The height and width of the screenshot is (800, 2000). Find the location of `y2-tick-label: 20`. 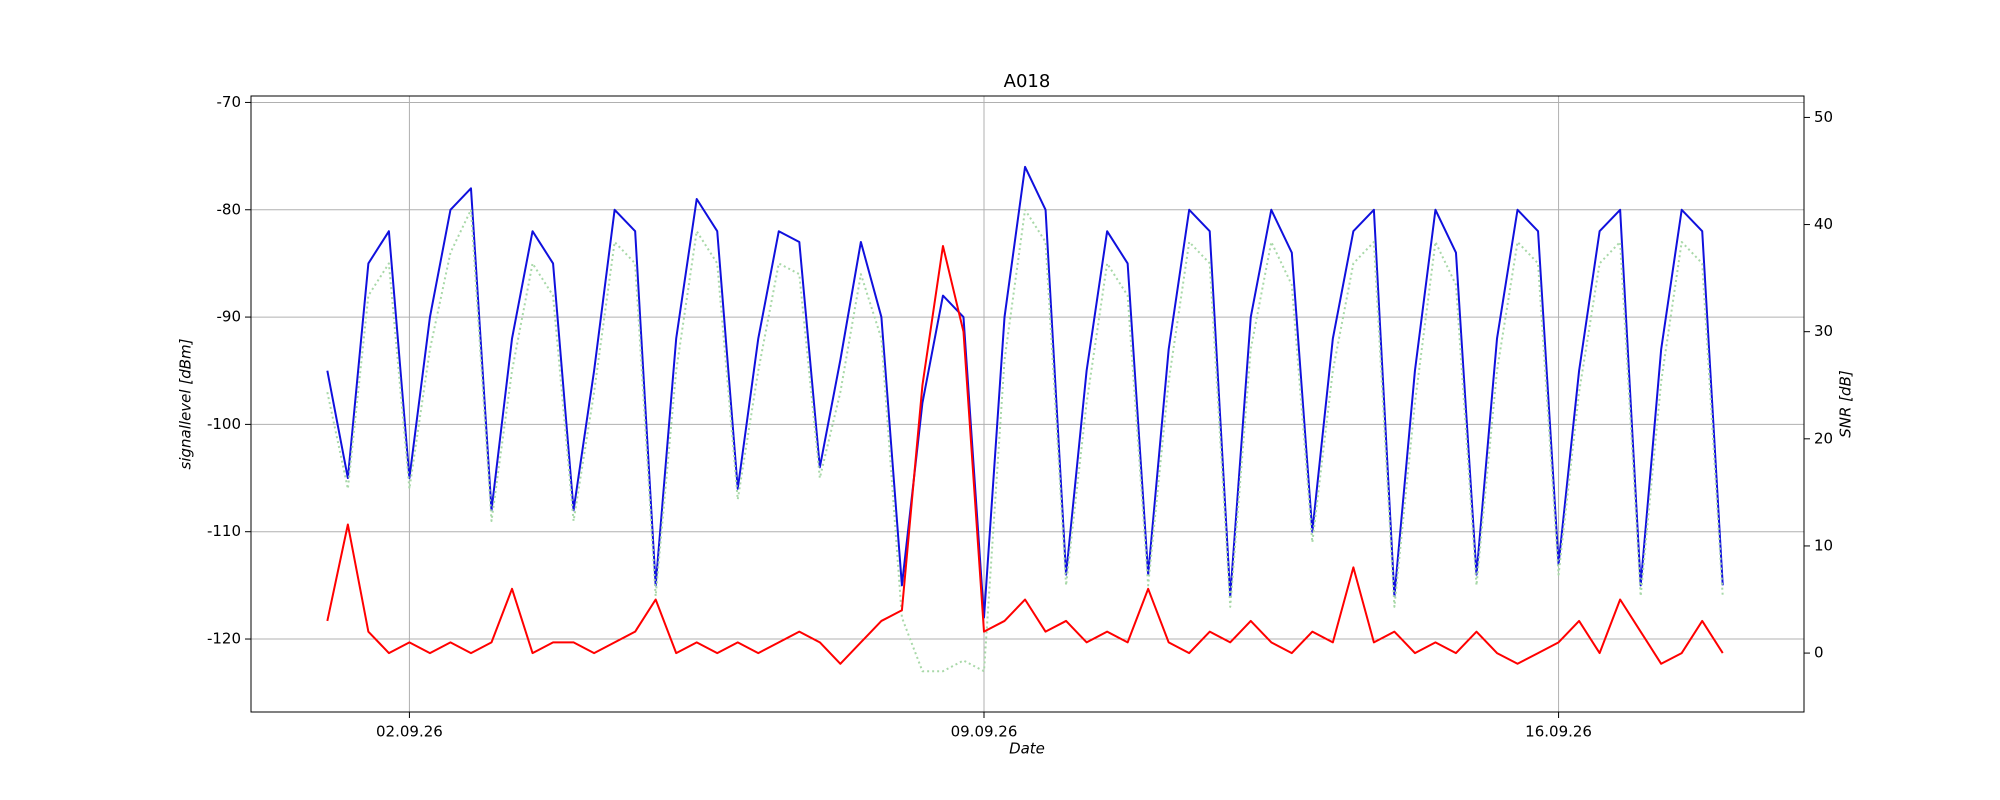

y2-tick-label: 20 is located at coordinates (1823, 438).